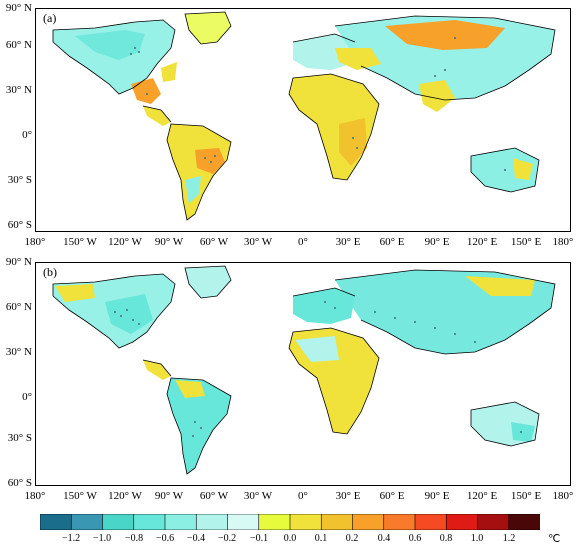 This screenshot has height=545, width=581. I want to click on colorbar-label: −0.6, so click(165, 538).